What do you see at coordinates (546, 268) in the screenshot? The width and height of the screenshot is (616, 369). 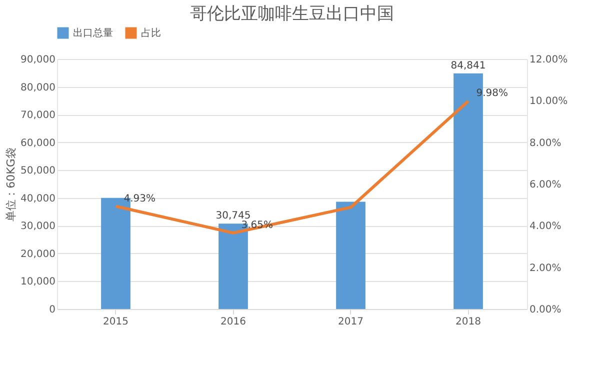 I see `y2-tick-label: 2.00%` at bounding box center [546, 268].